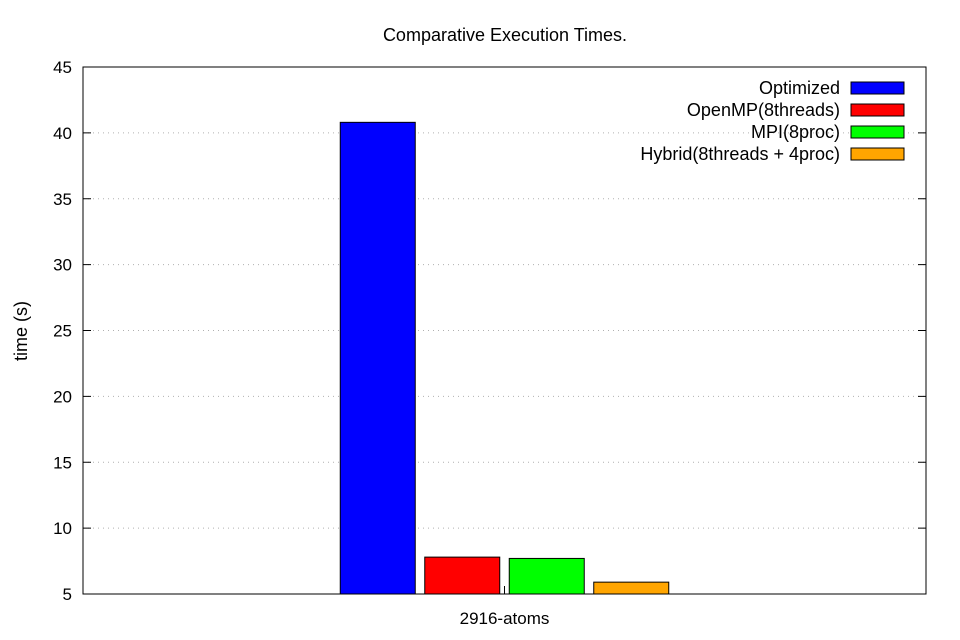  I want to click on y-tick-label: 35, so click(62, 199).